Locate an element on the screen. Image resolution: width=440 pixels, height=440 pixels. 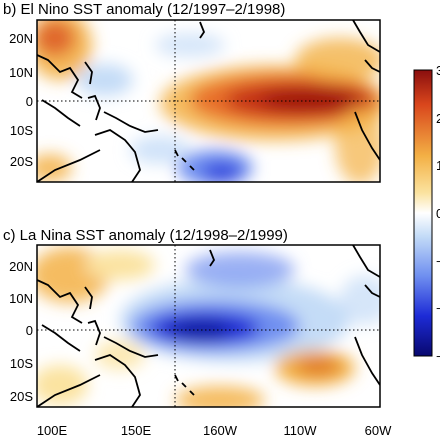
panel-c-ytick: 20N is located at coordinates (21, 266).